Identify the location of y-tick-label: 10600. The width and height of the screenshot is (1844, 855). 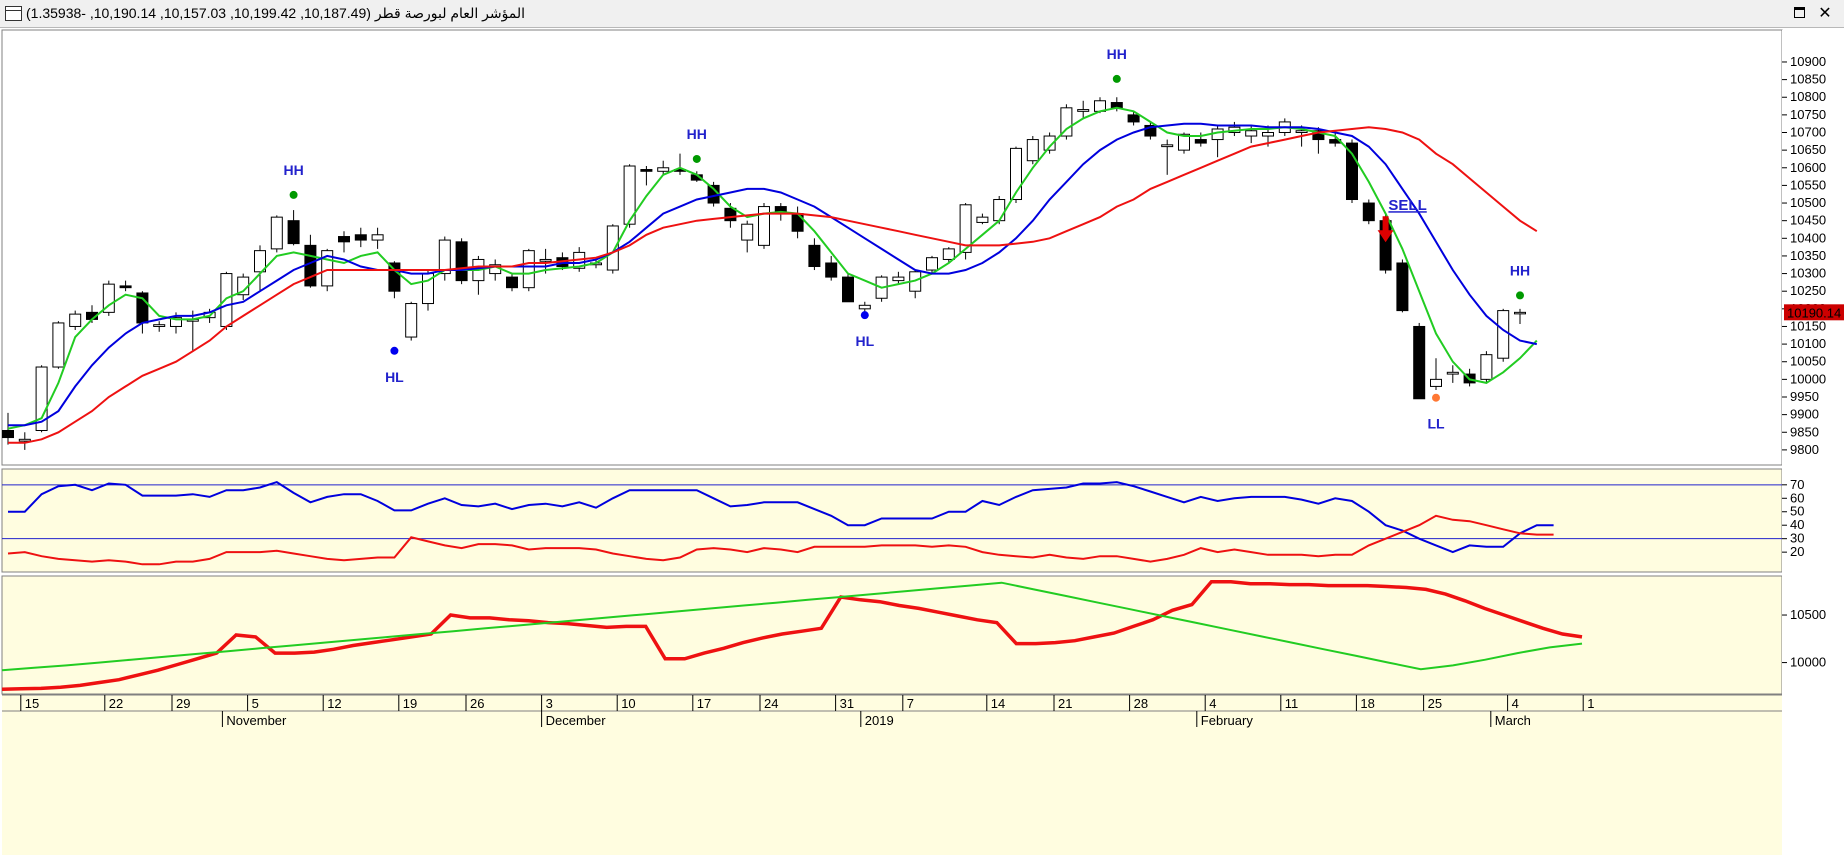
(1808, 167).